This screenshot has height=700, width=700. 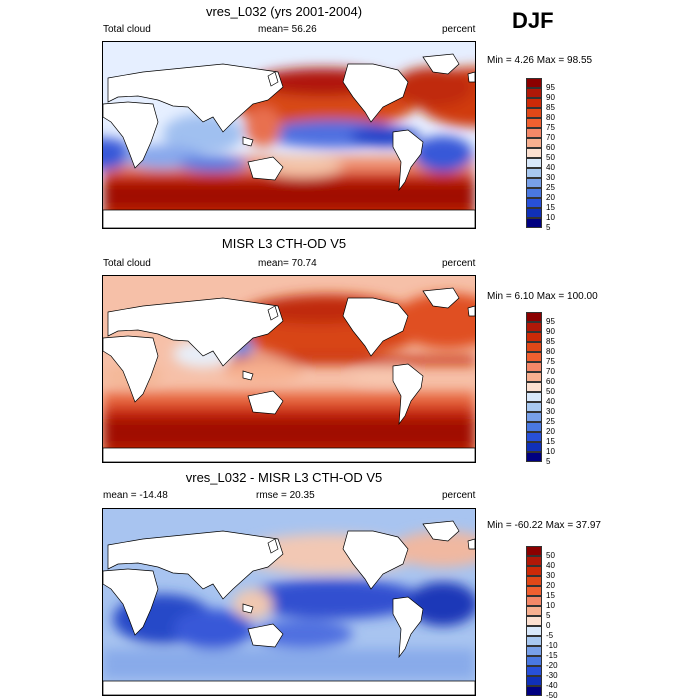 What do you see at coordinates (552, 675) in the screenshot?
I see `cb3-label: -30` at bounding box center [552, 675].